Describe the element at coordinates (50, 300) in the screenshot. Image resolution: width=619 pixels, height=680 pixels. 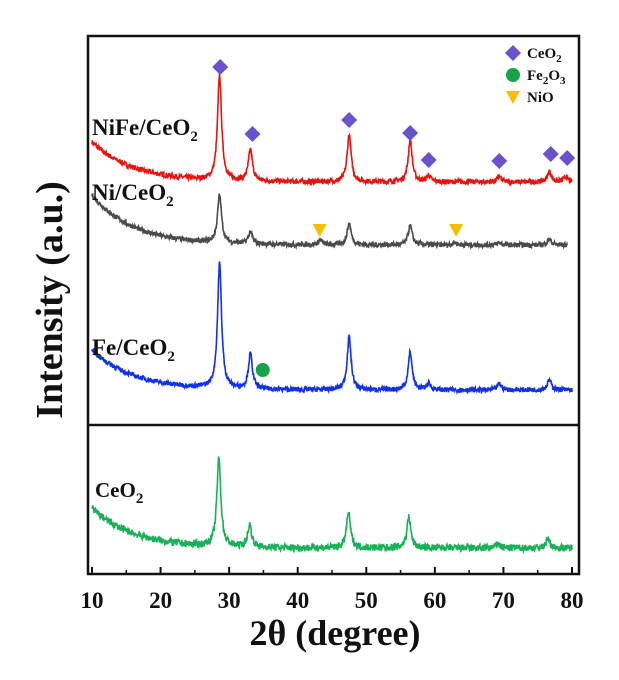
I see `y-axis-label: Intensity (a.u.)` at that location.